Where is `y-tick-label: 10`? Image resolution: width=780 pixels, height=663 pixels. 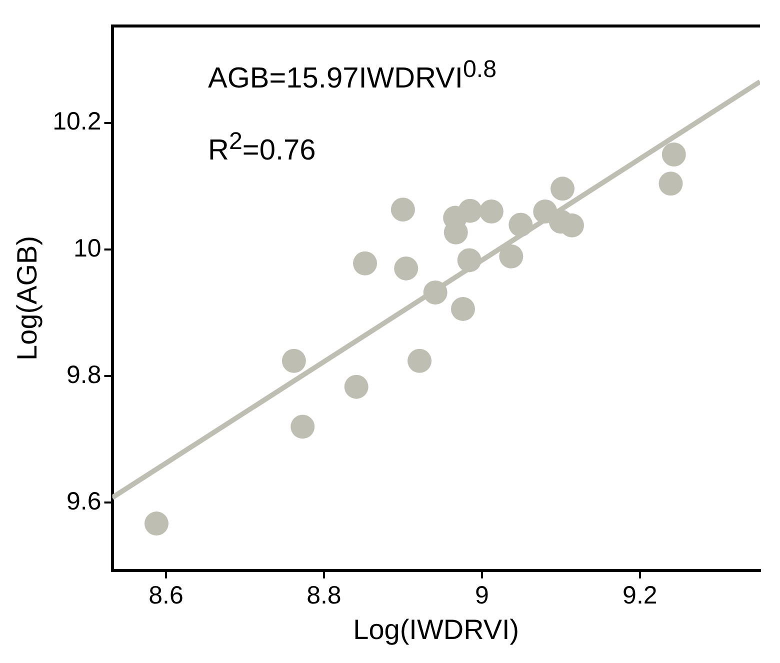 y-tick-label: 10 is located at coordinates (87, 248).